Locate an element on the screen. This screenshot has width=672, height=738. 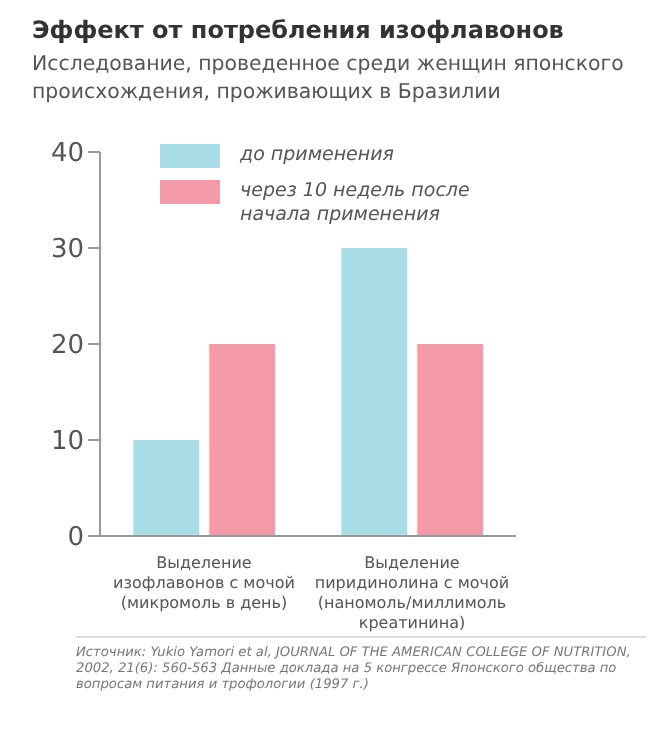
y-tick-label: 30 is located at coordinates (67, 250).